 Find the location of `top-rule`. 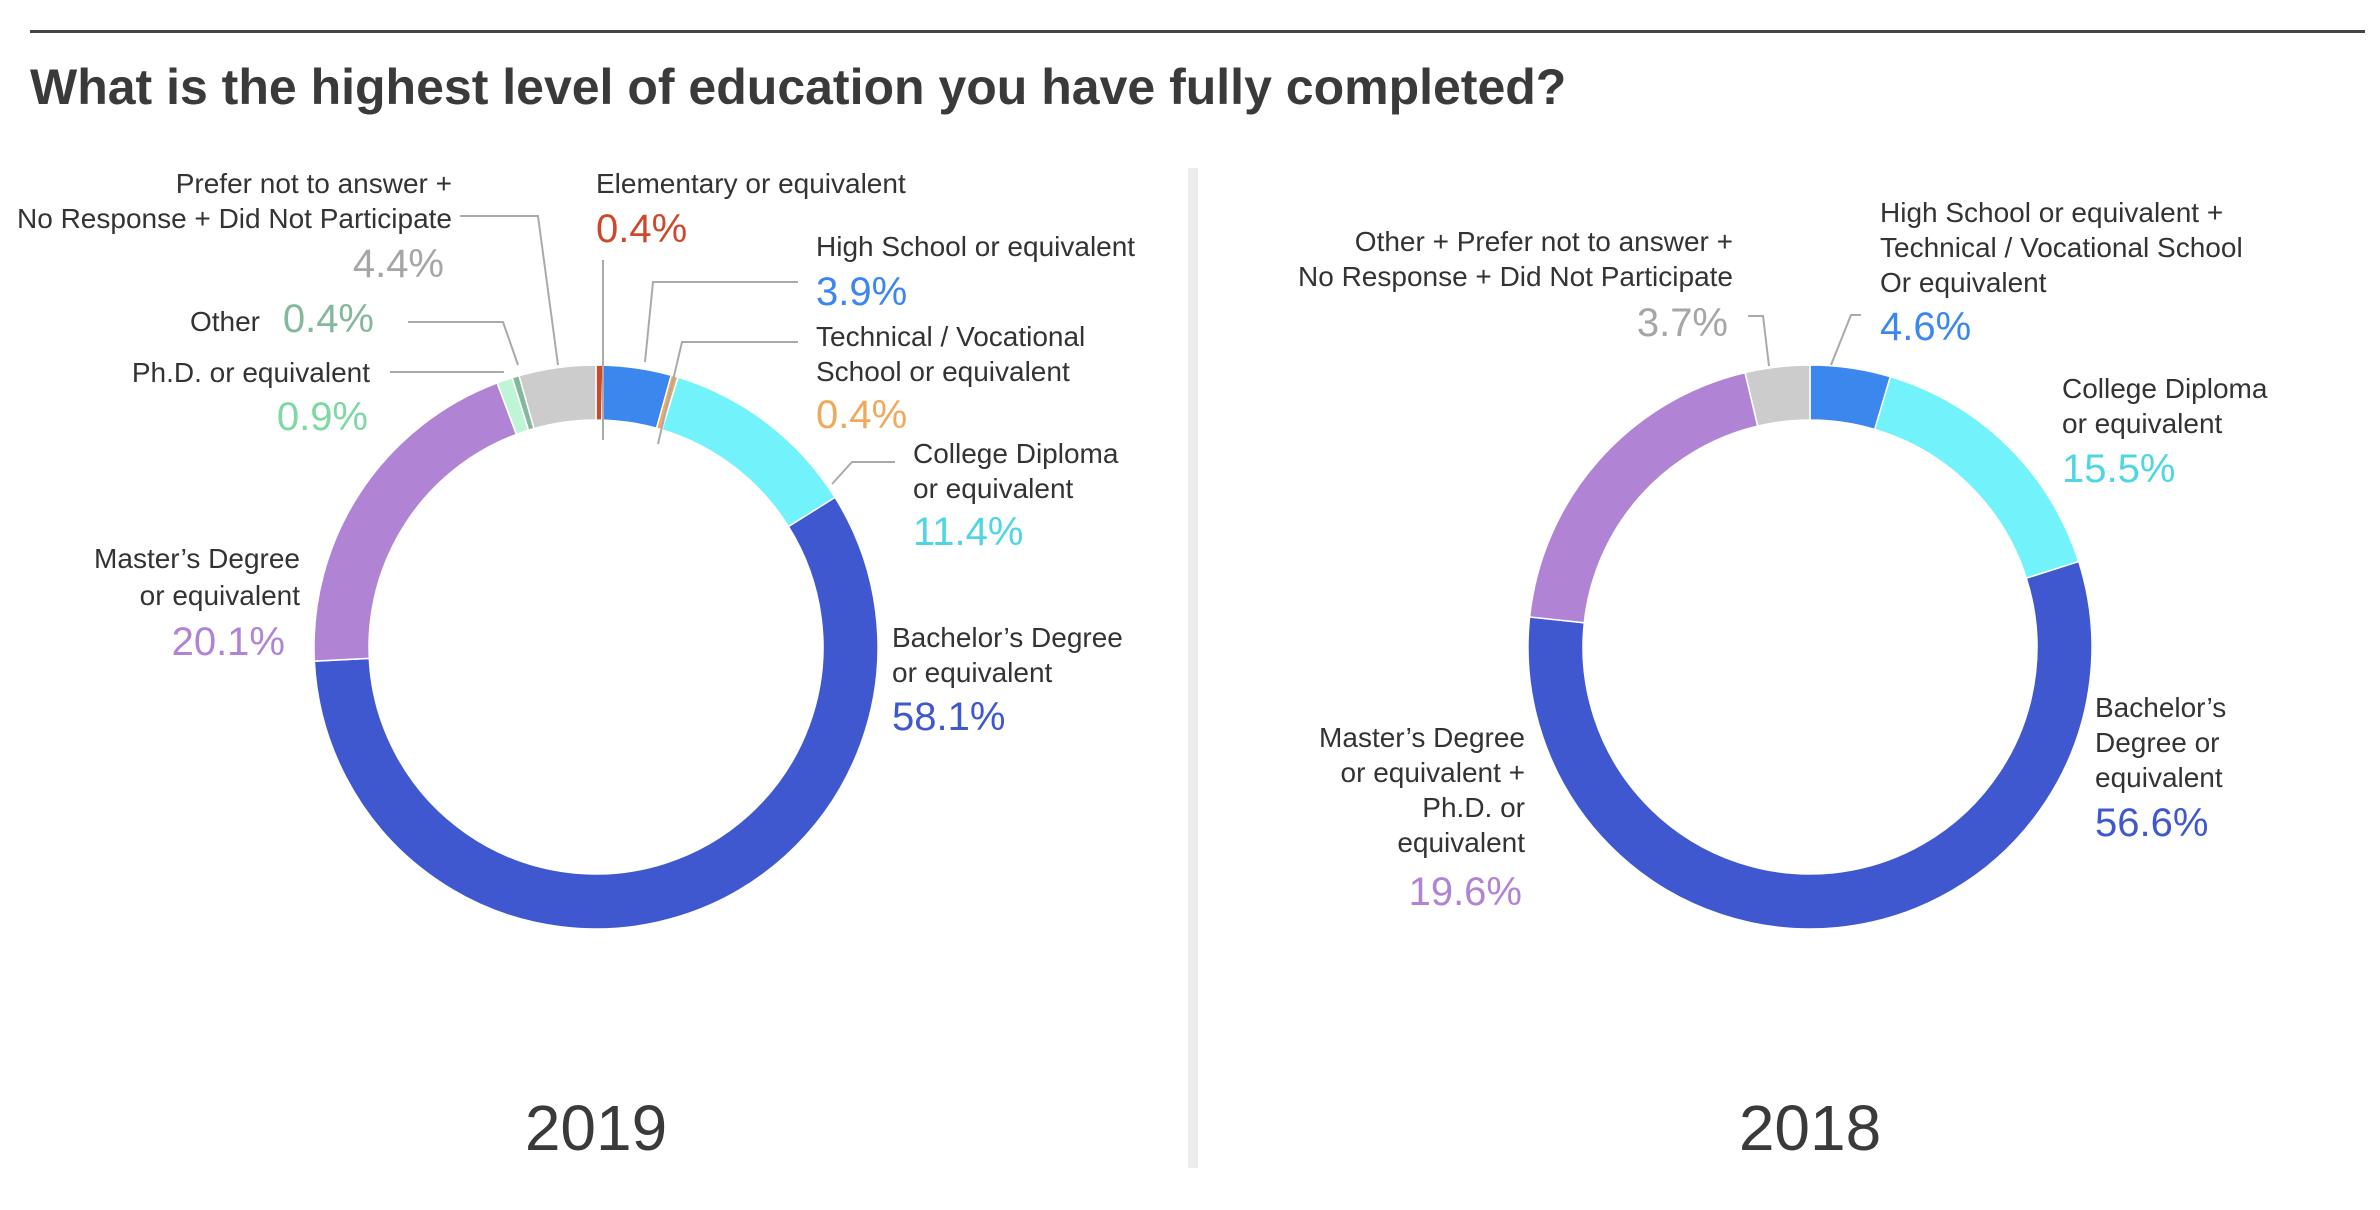

top-rule is located at coordinates (1197, 31).